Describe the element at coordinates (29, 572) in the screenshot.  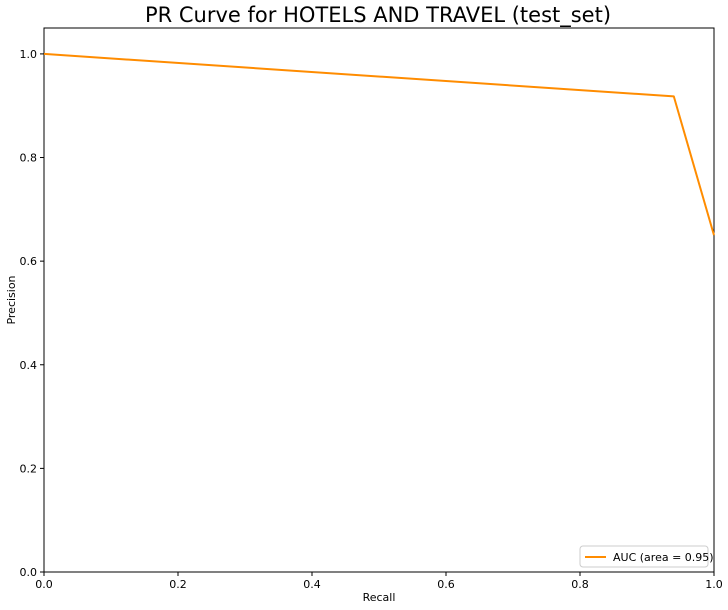
I see `y-tick-label: 0.0` at that location.